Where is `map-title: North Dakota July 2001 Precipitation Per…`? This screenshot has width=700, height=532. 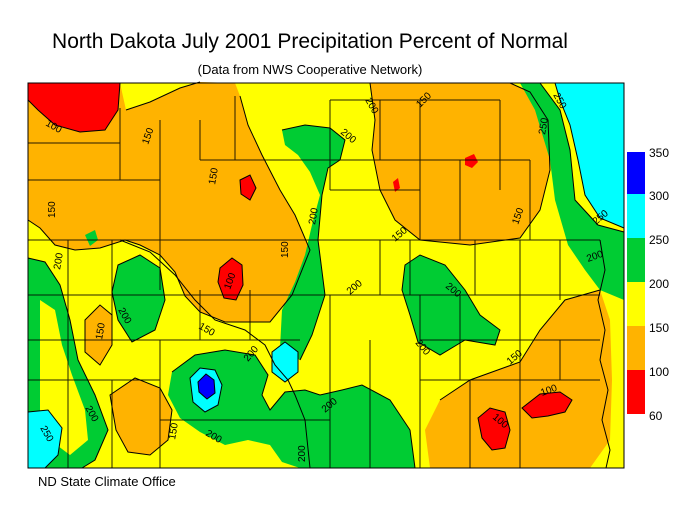
map-title: North Dakota July 2001 Precipitation Per… is located at coordinates (310, 41).